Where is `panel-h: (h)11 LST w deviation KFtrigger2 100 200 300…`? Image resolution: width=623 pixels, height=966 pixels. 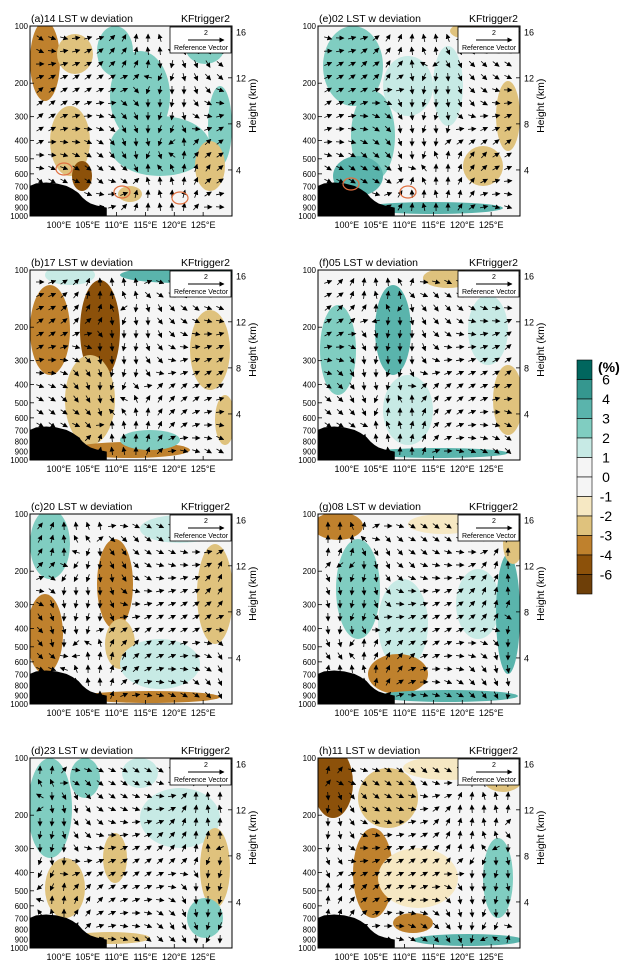
panel-h: (h)11 LST w deviation KFtrigger2 100 200 300… is located at coordinates (422, 853).